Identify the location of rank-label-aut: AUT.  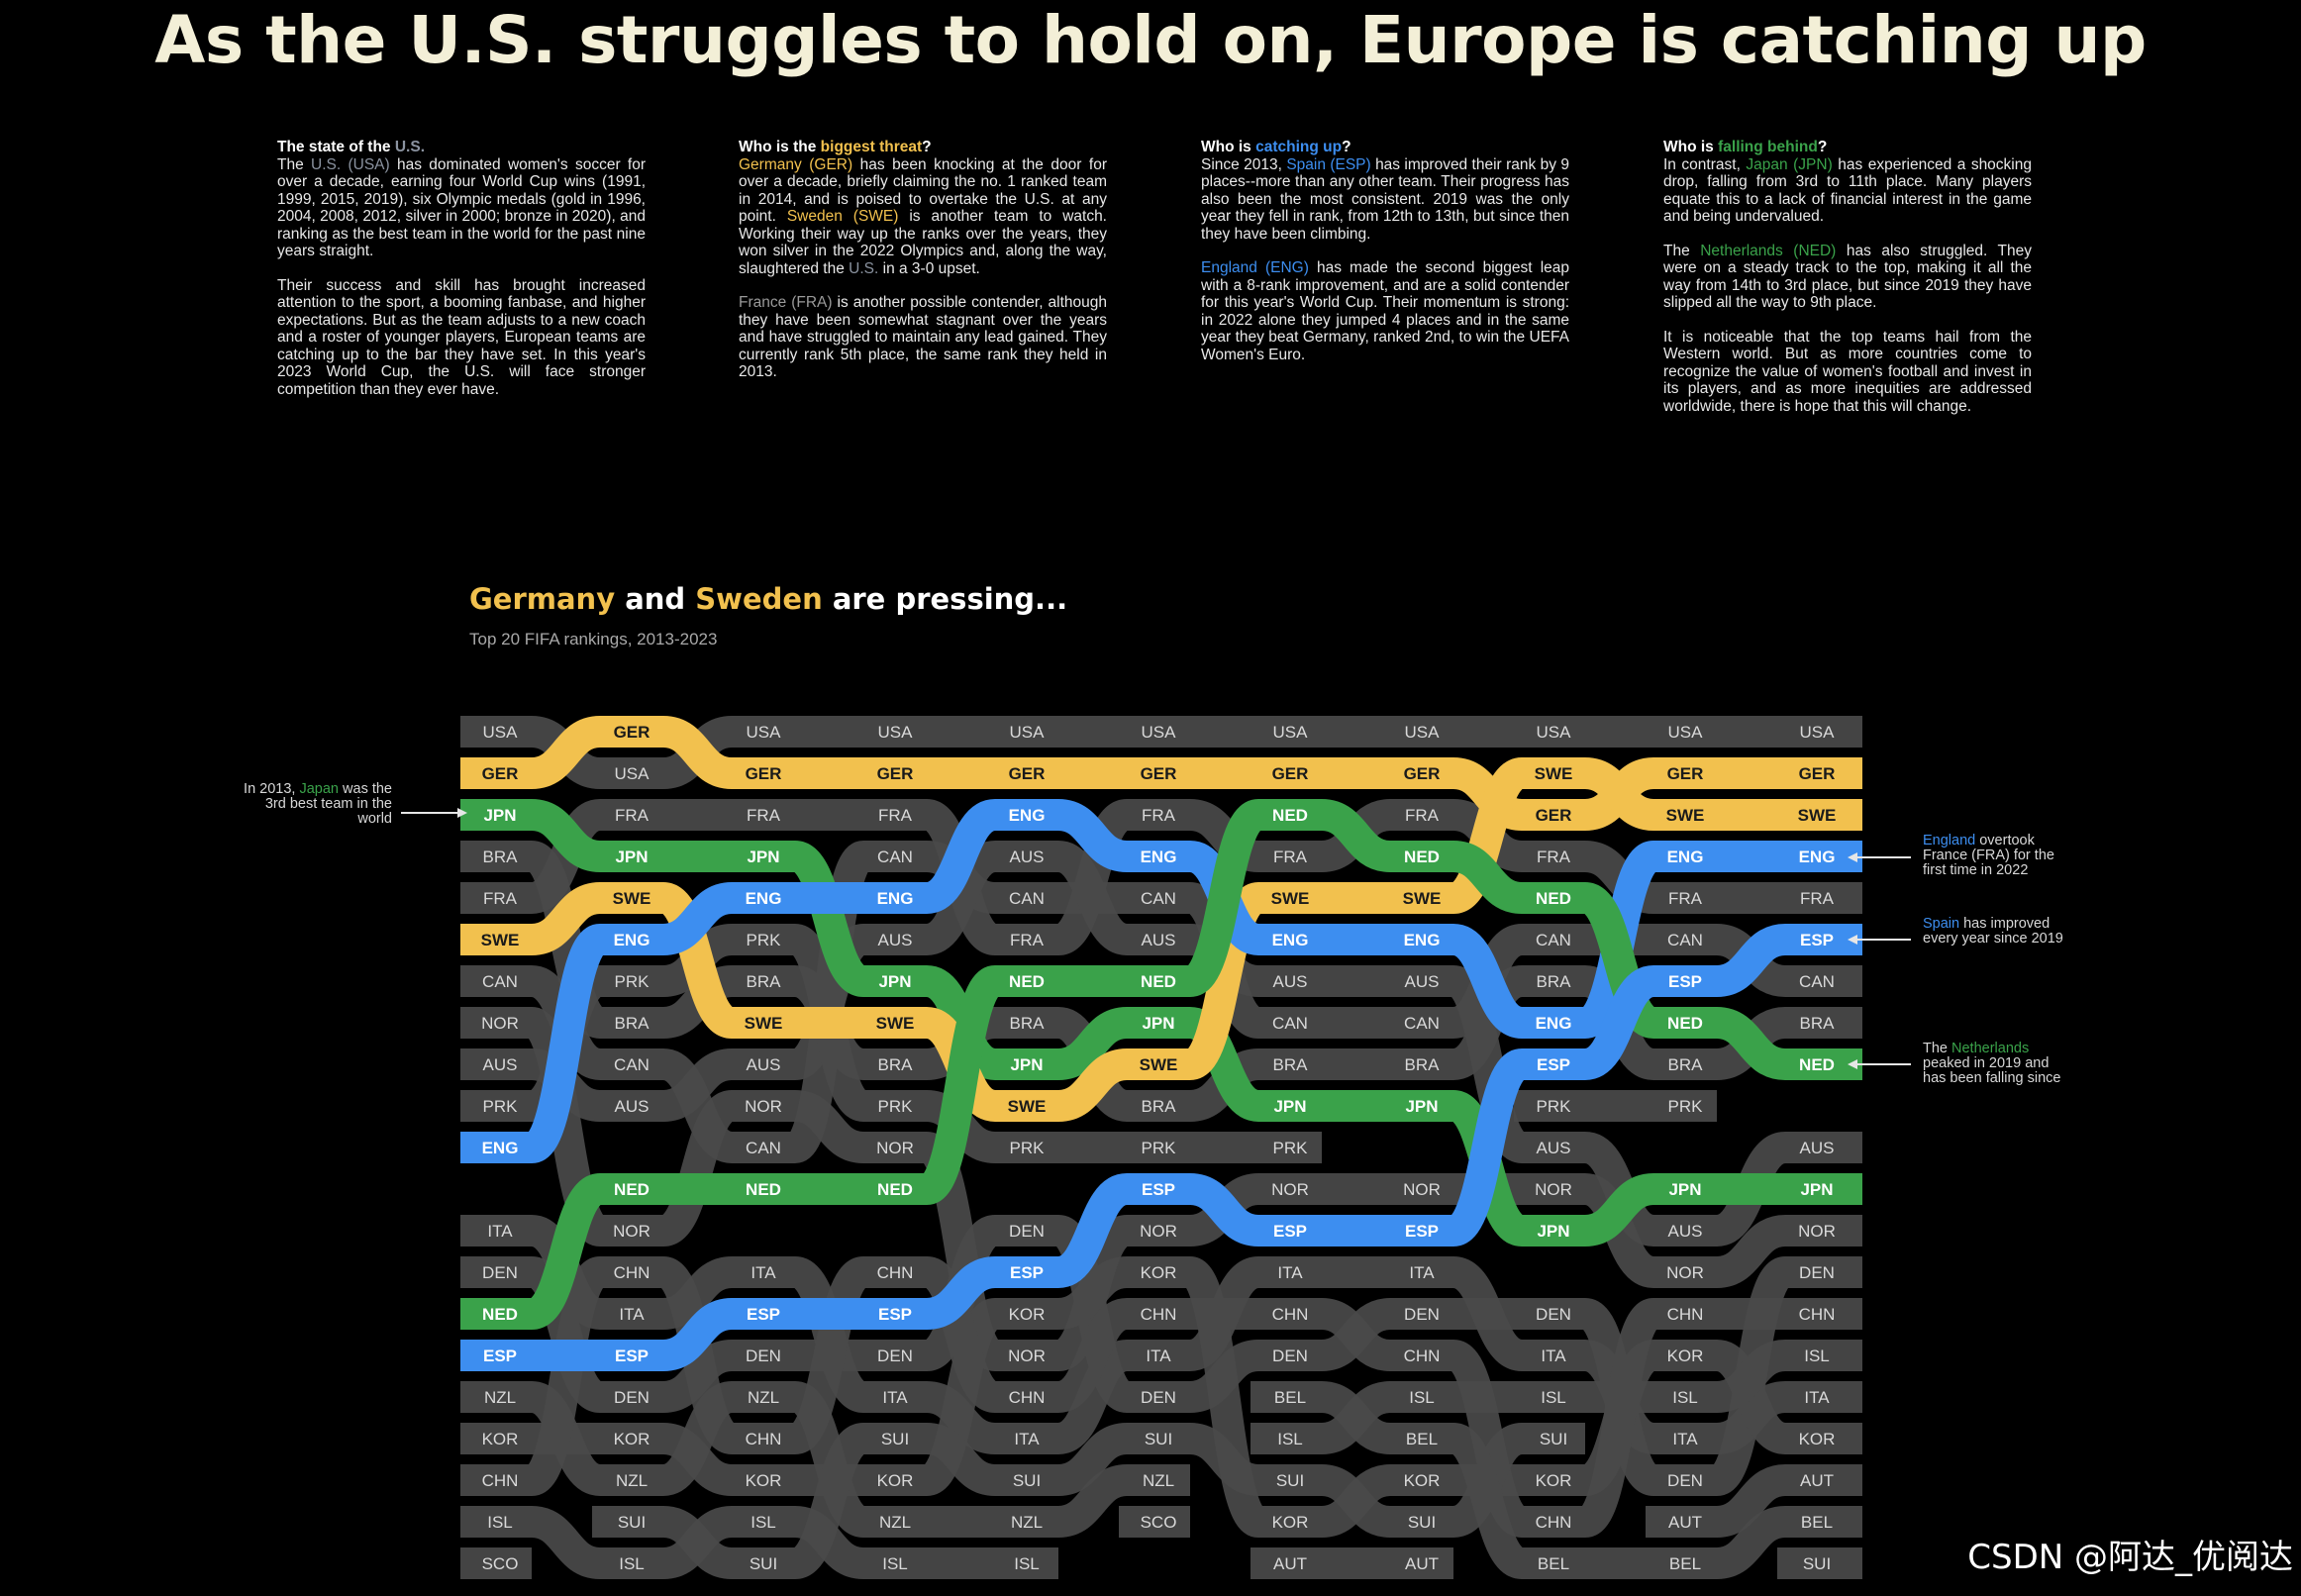
(1817, 1480).